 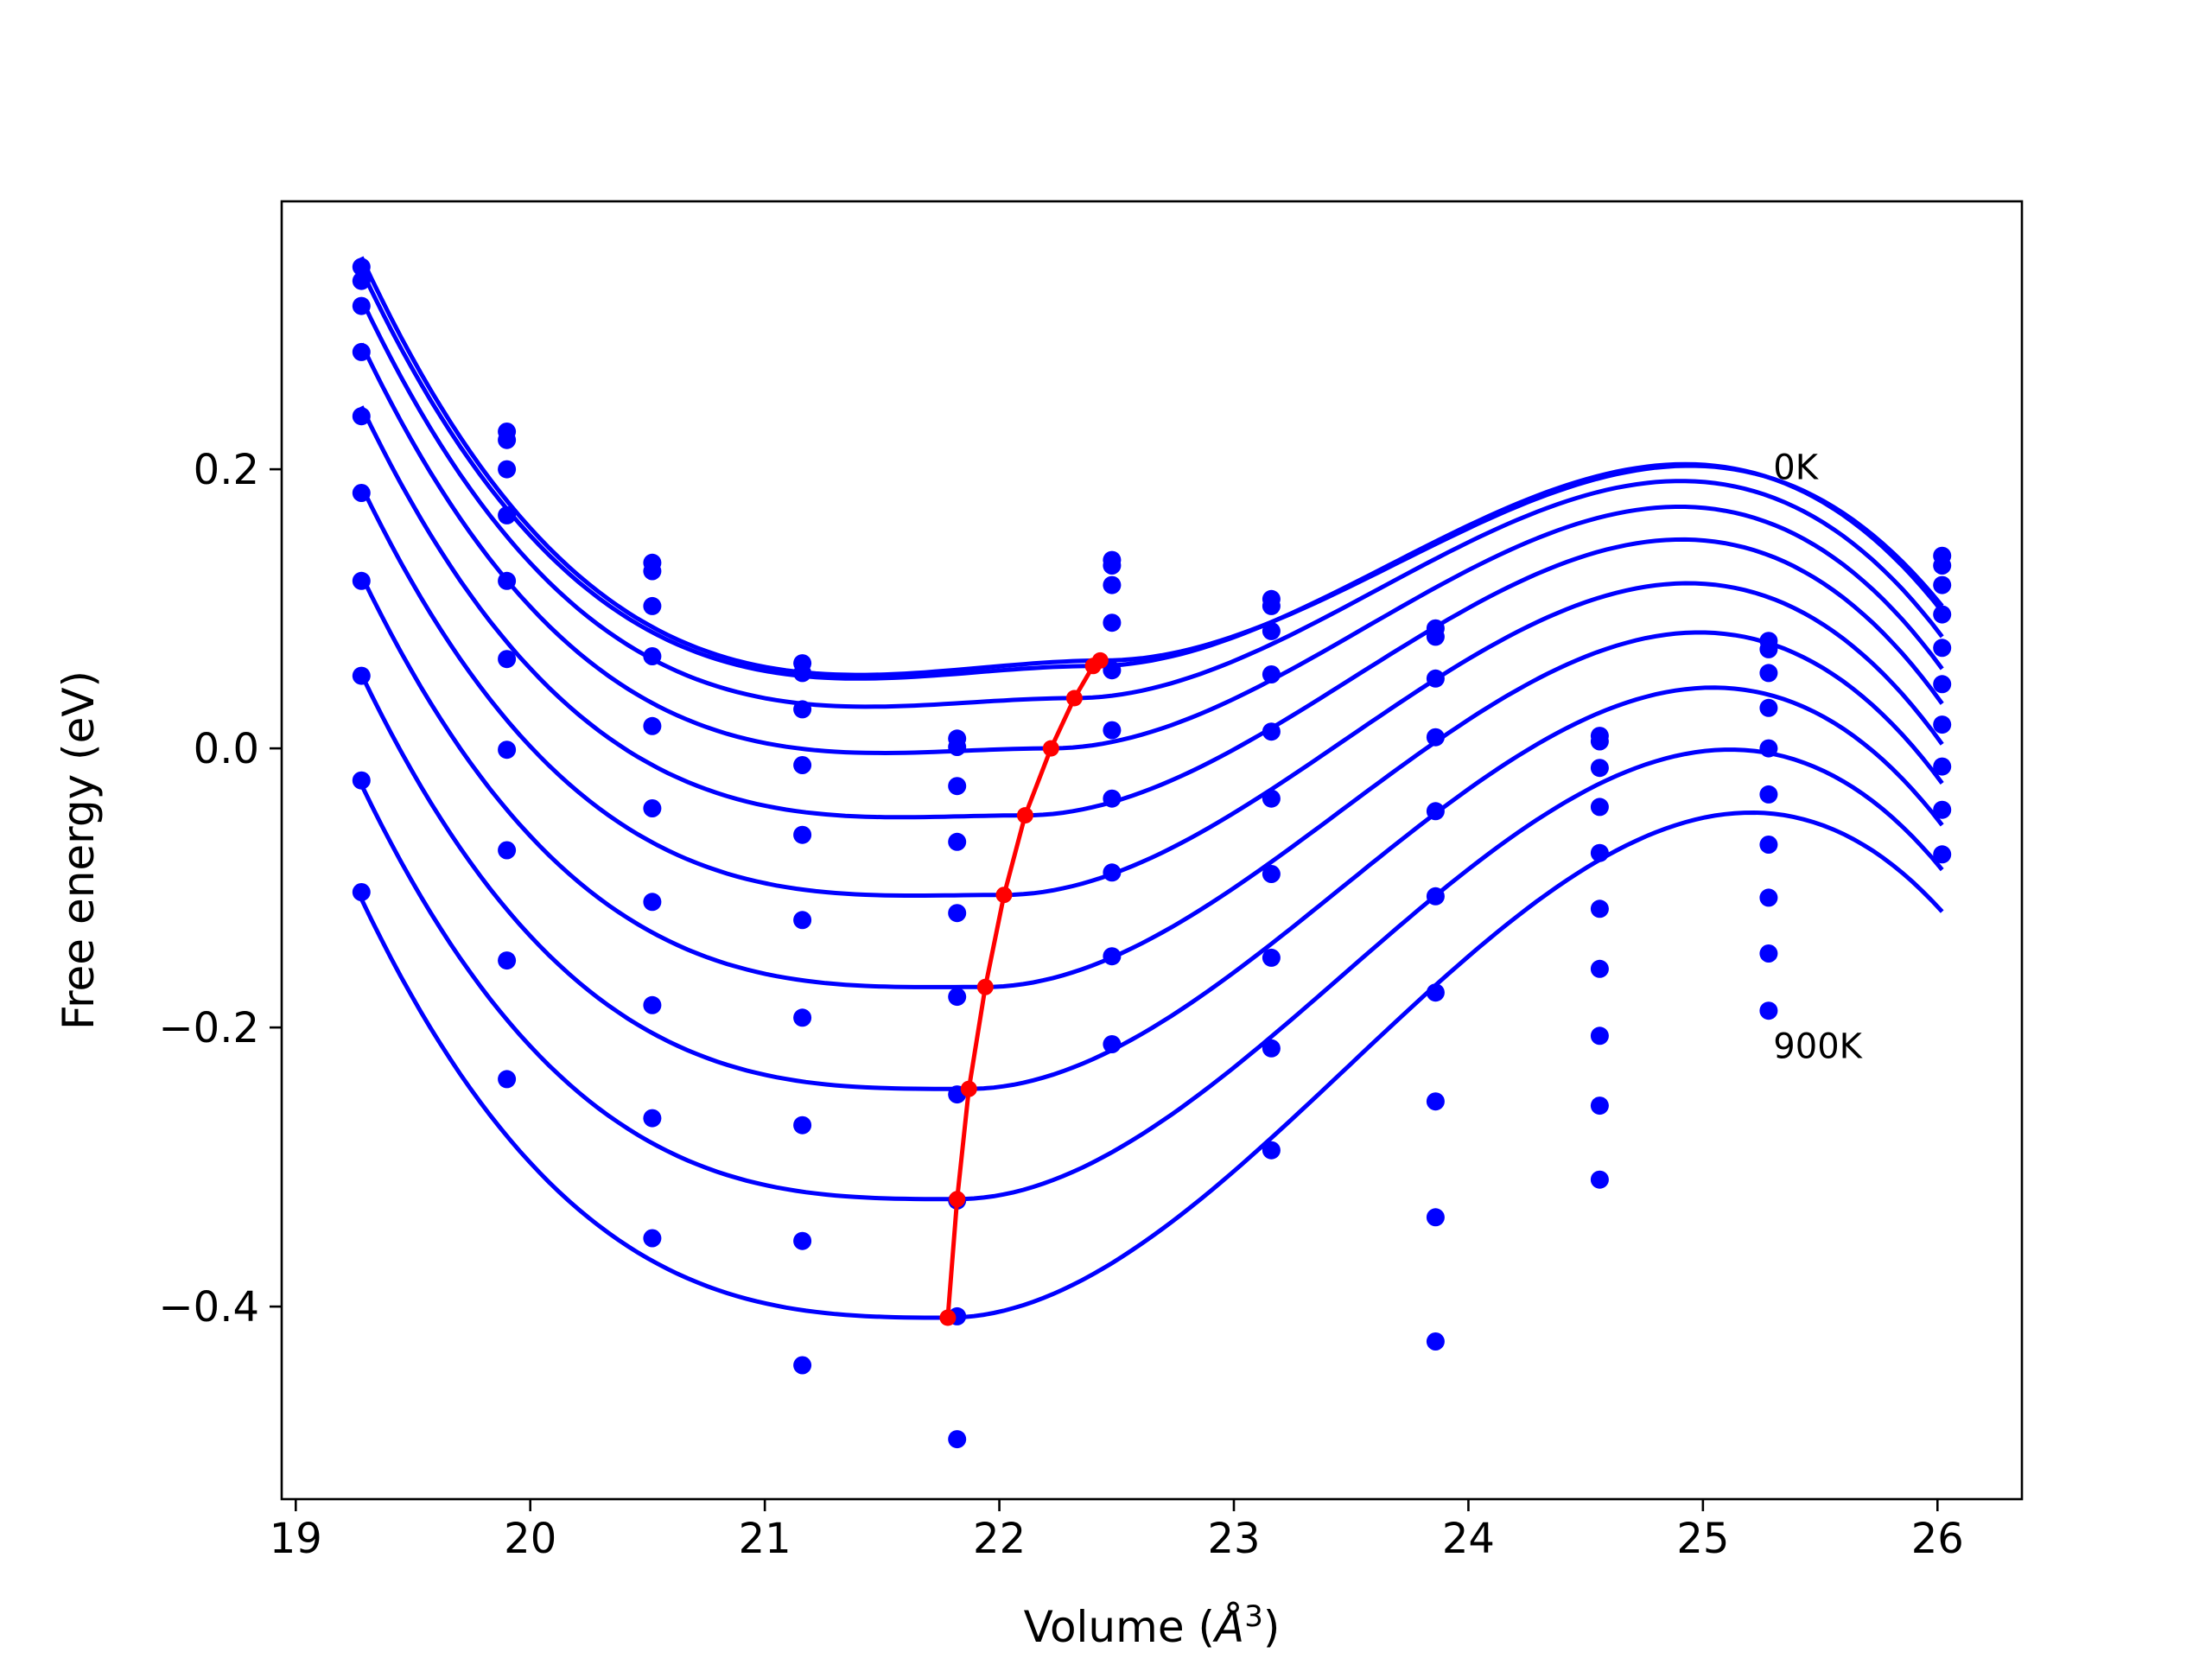 What do you see at coordinates (226, 470) in the screenshot?
I see `y-tick-label-3: 0.2` at bounding box center [226, 470].